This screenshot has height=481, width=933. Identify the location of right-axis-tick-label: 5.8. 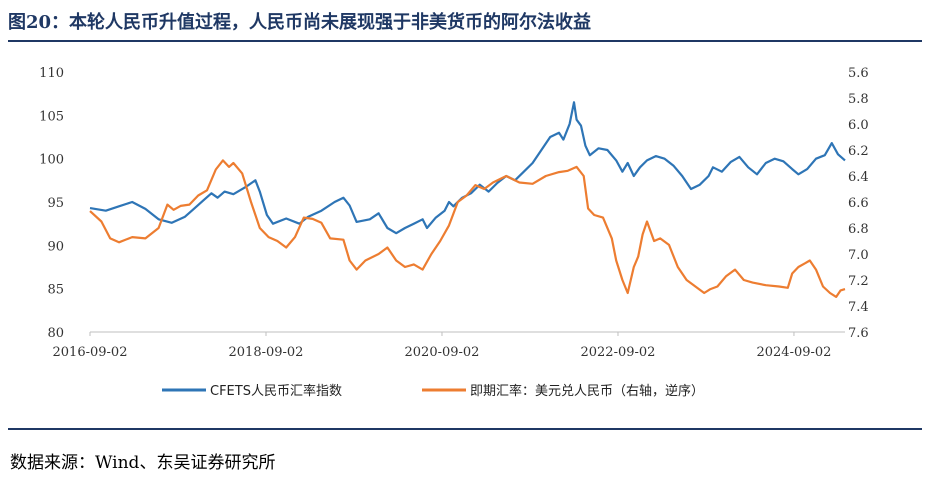
(858, 99).